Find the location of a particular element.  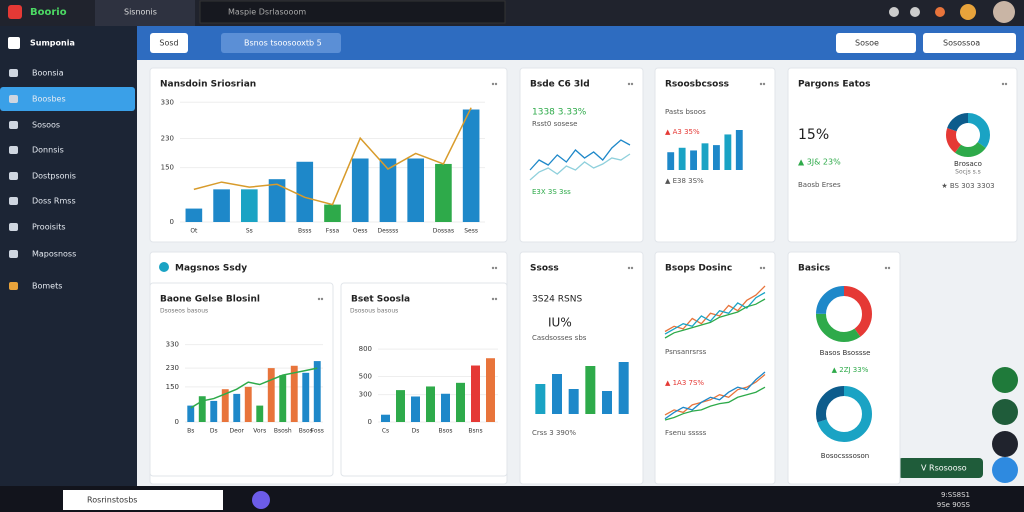

card-title: Ssoss is located at coordinates (544, 269).